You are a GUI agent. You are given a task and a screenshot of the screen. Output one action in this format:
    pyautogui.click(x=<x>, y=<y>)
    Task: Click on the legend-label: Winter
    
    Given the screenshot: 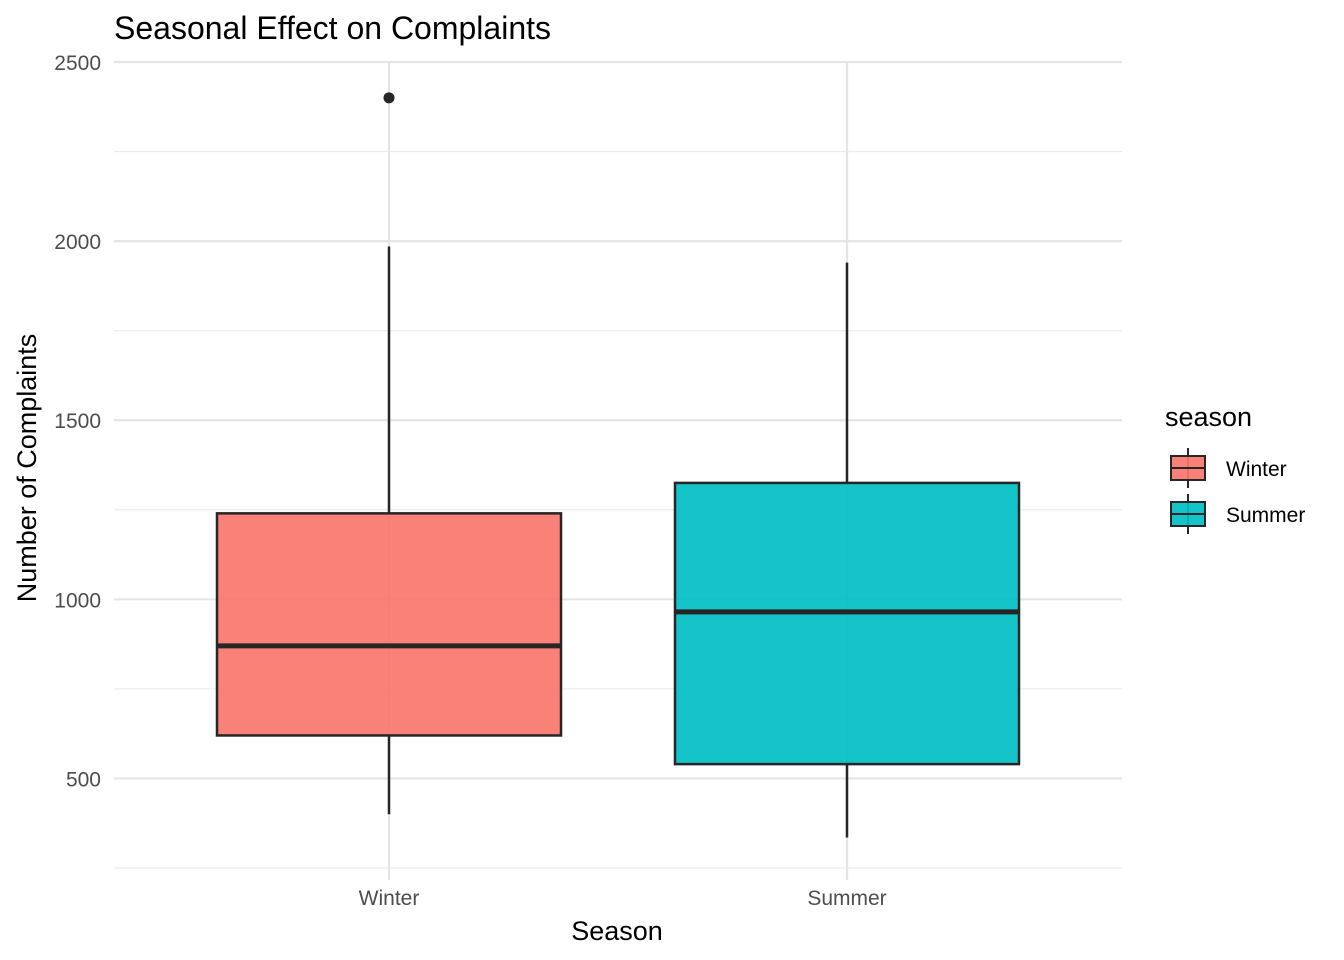 What is the action you would take?
    pyautogui.click(x=1256, y=469)
    